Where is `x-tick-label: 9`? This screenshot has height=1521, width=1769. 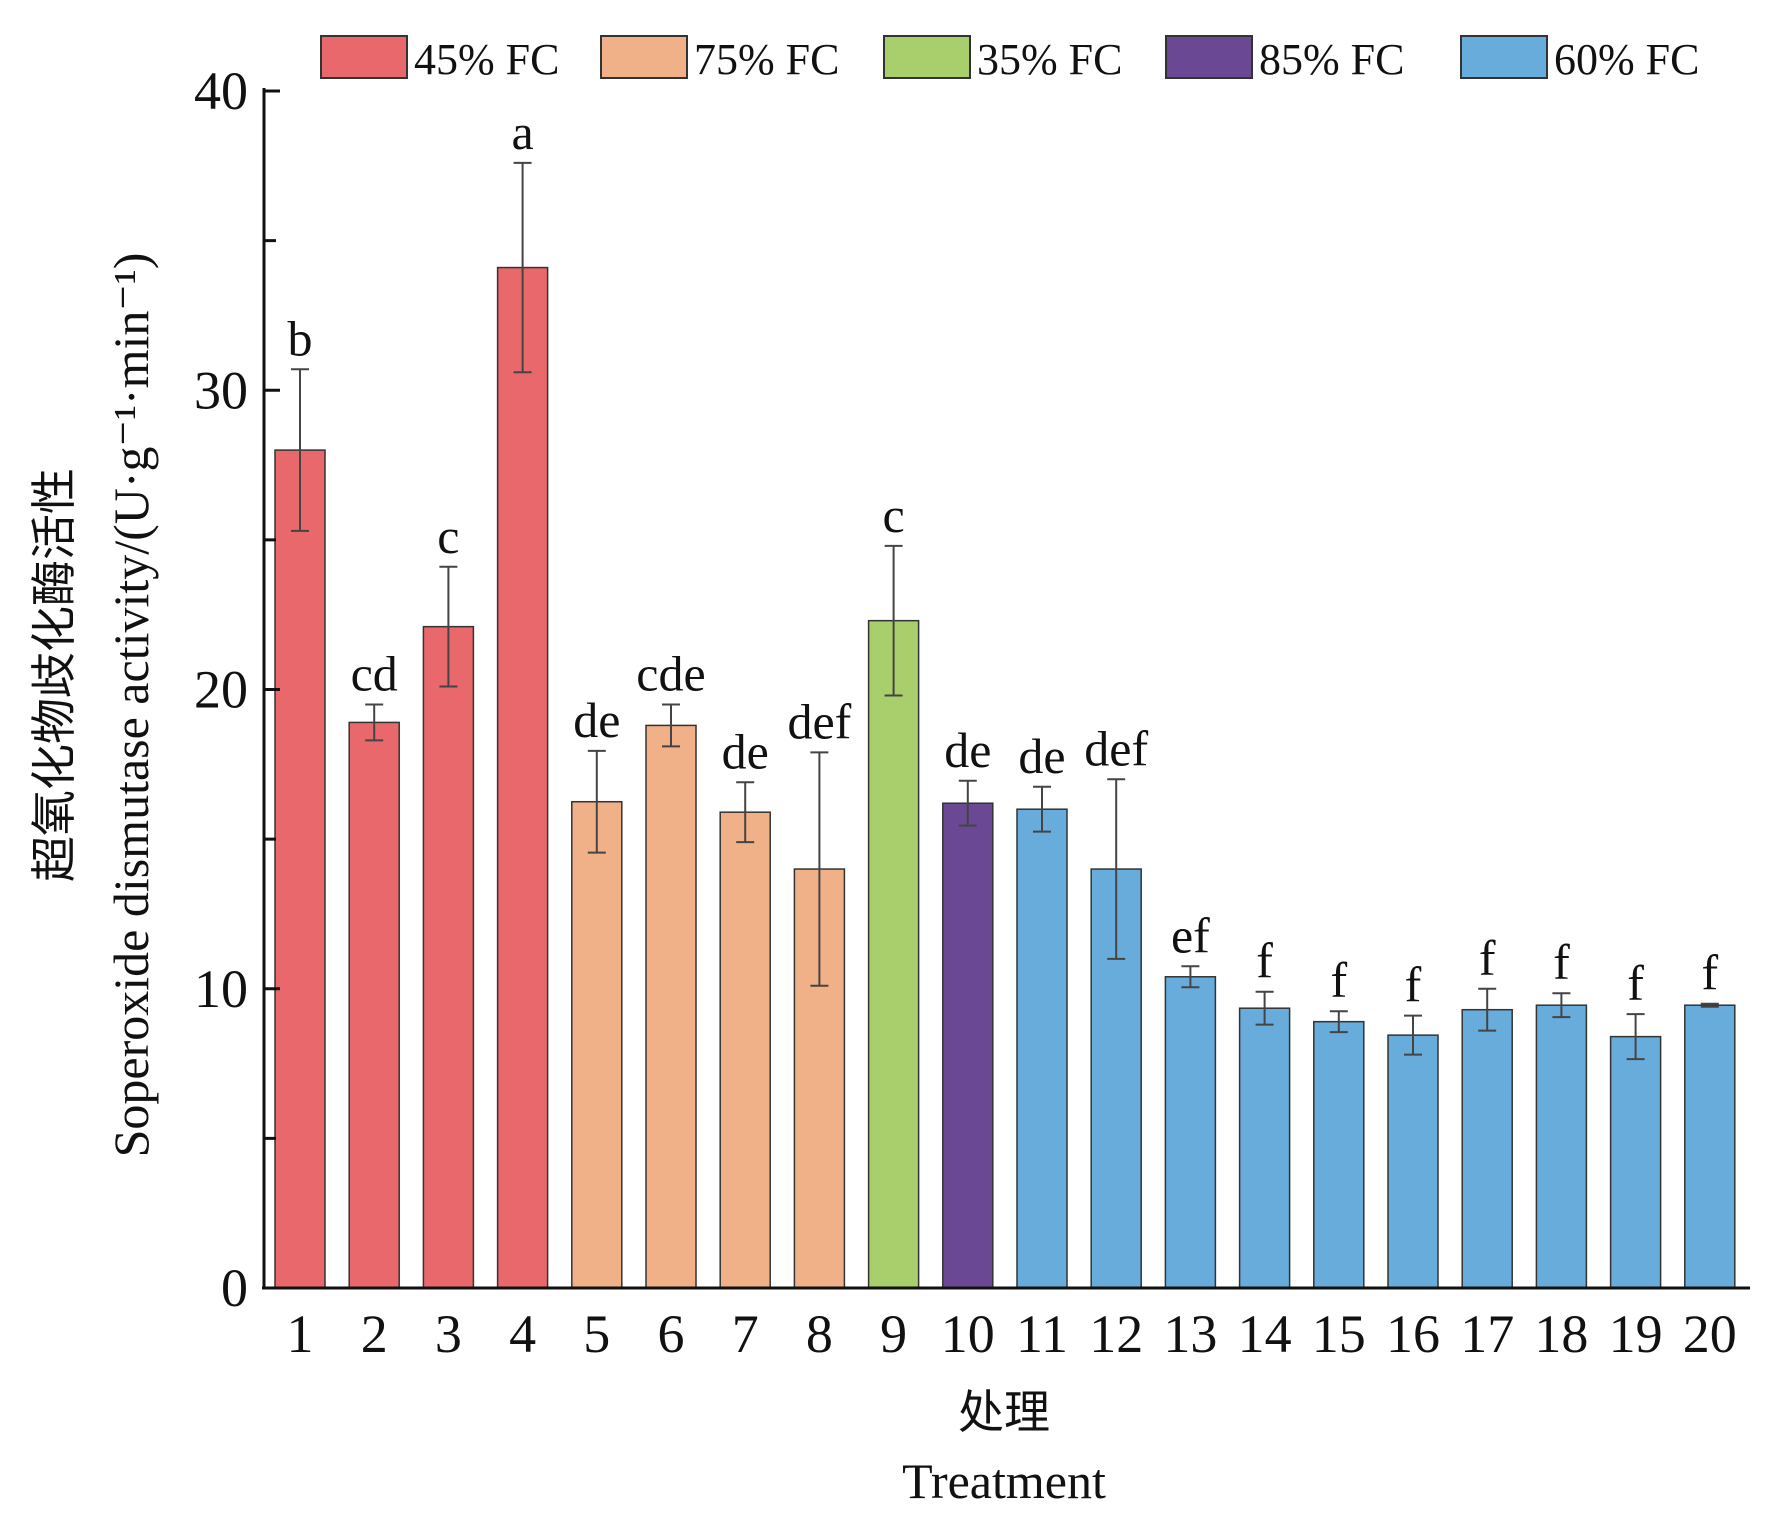
x-tick-label: 9 is located at coordinates (893, 1334).